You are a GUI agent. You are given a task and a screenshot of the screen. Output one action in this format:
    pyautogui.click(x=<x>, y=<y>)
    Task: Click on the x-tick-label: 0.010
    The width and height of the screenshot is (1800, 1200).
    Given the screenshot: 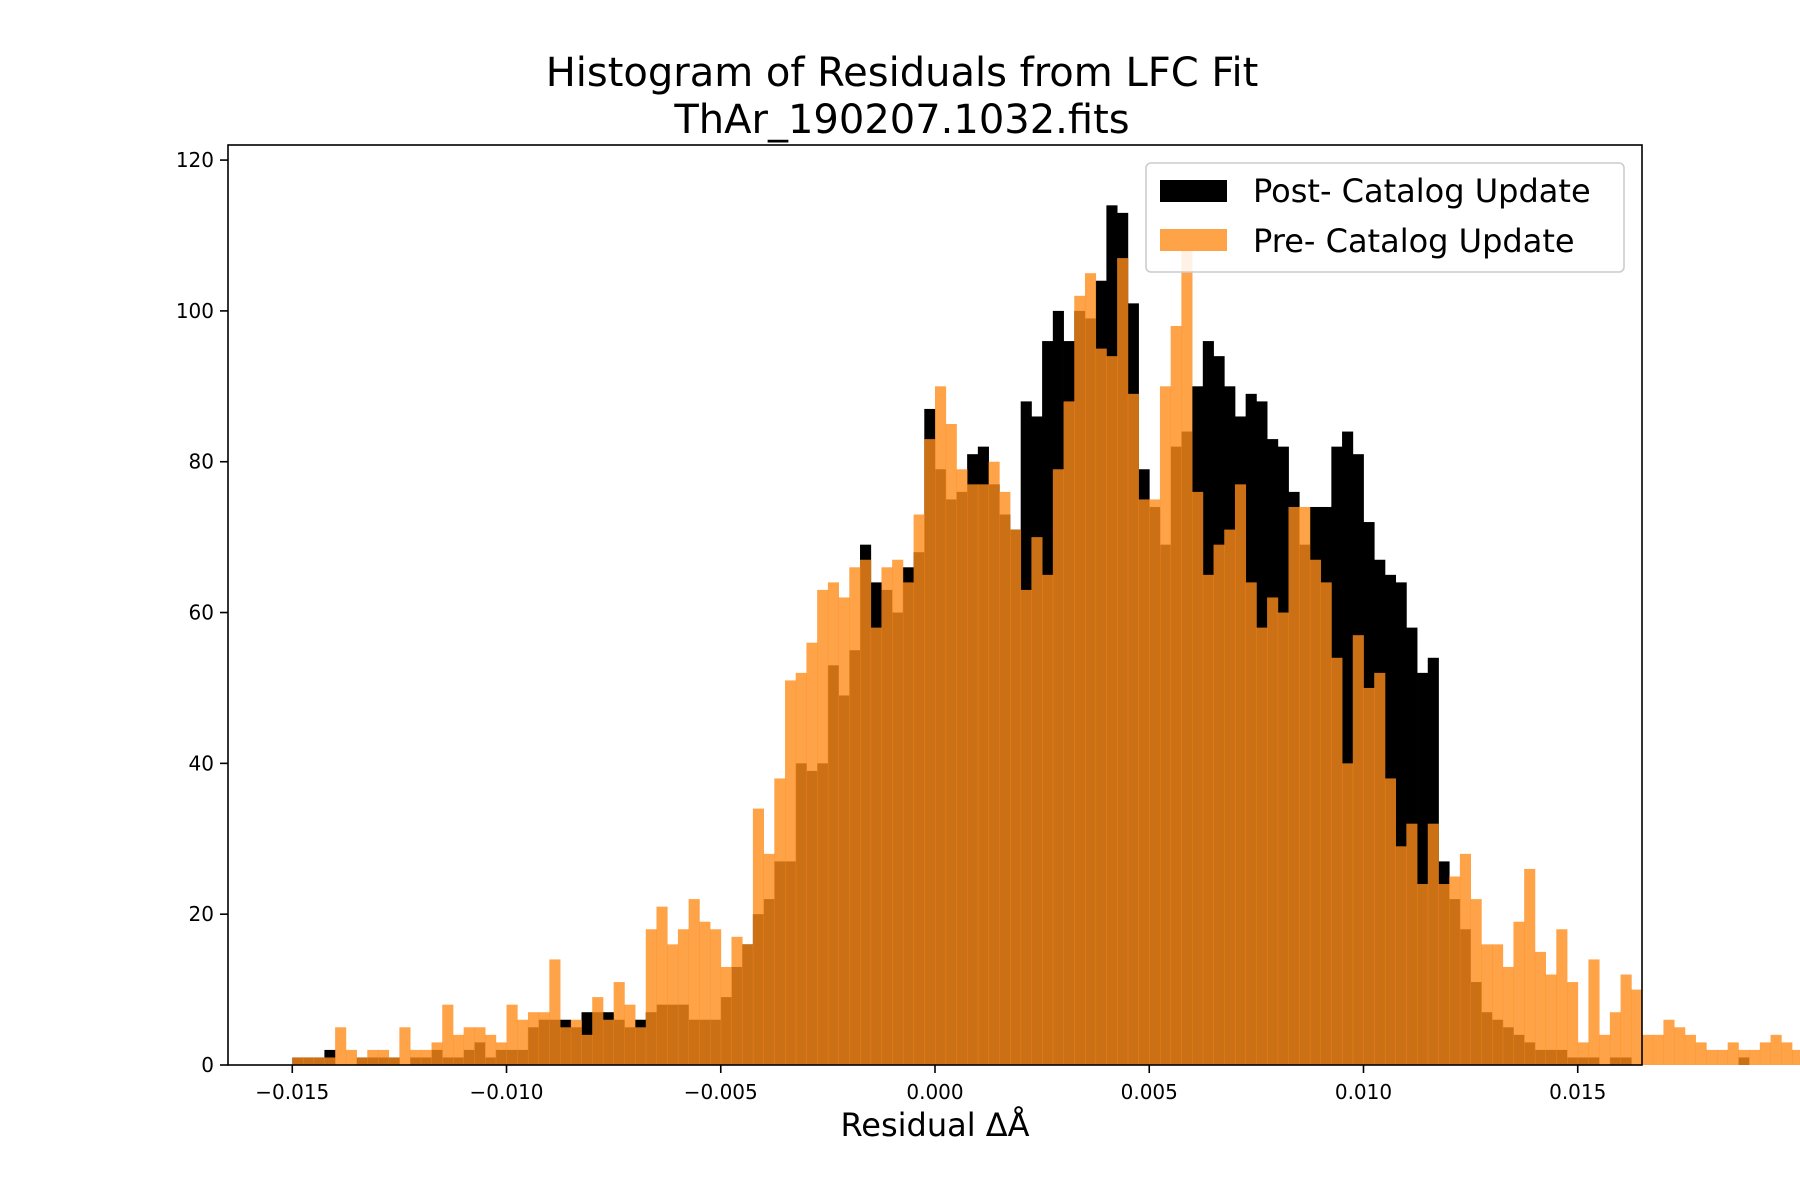 What is the action you would take?
    pyautogui.click(x=1363, y=1092)
    